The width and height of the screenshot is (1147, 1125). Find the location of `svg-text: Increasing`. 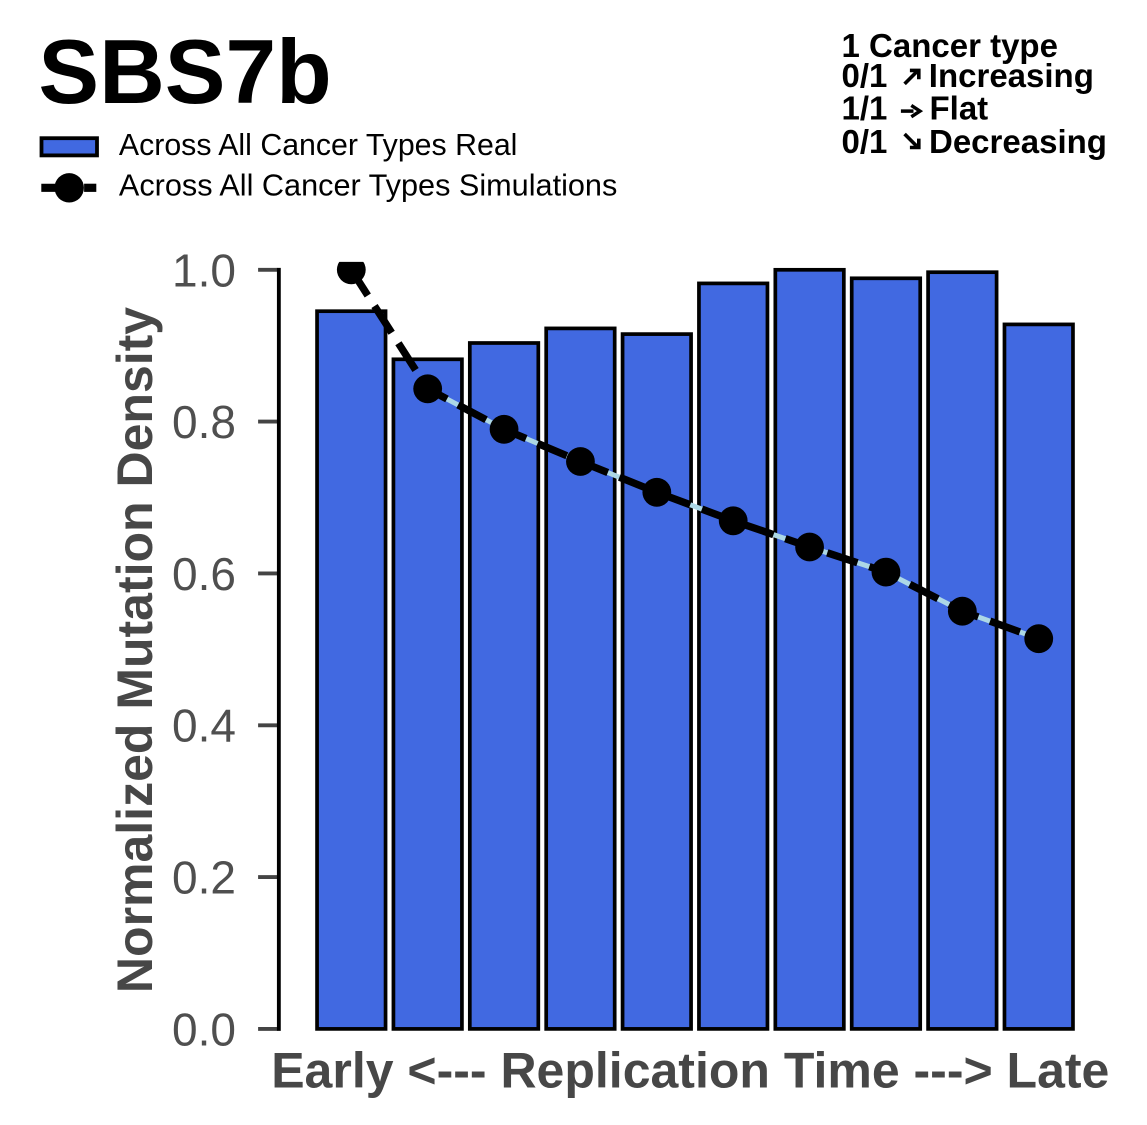

svg-text: Increasing is located at coordinates (1011, 75).